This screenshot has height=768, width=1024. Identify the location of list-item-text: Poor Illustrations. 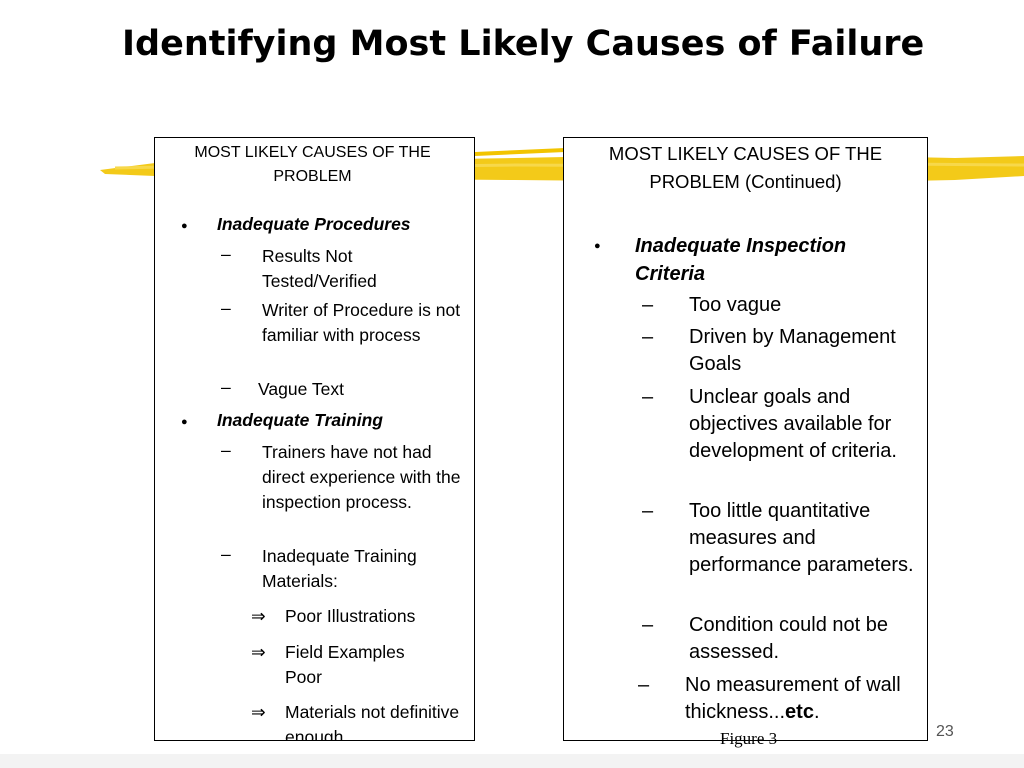
(350, 616).